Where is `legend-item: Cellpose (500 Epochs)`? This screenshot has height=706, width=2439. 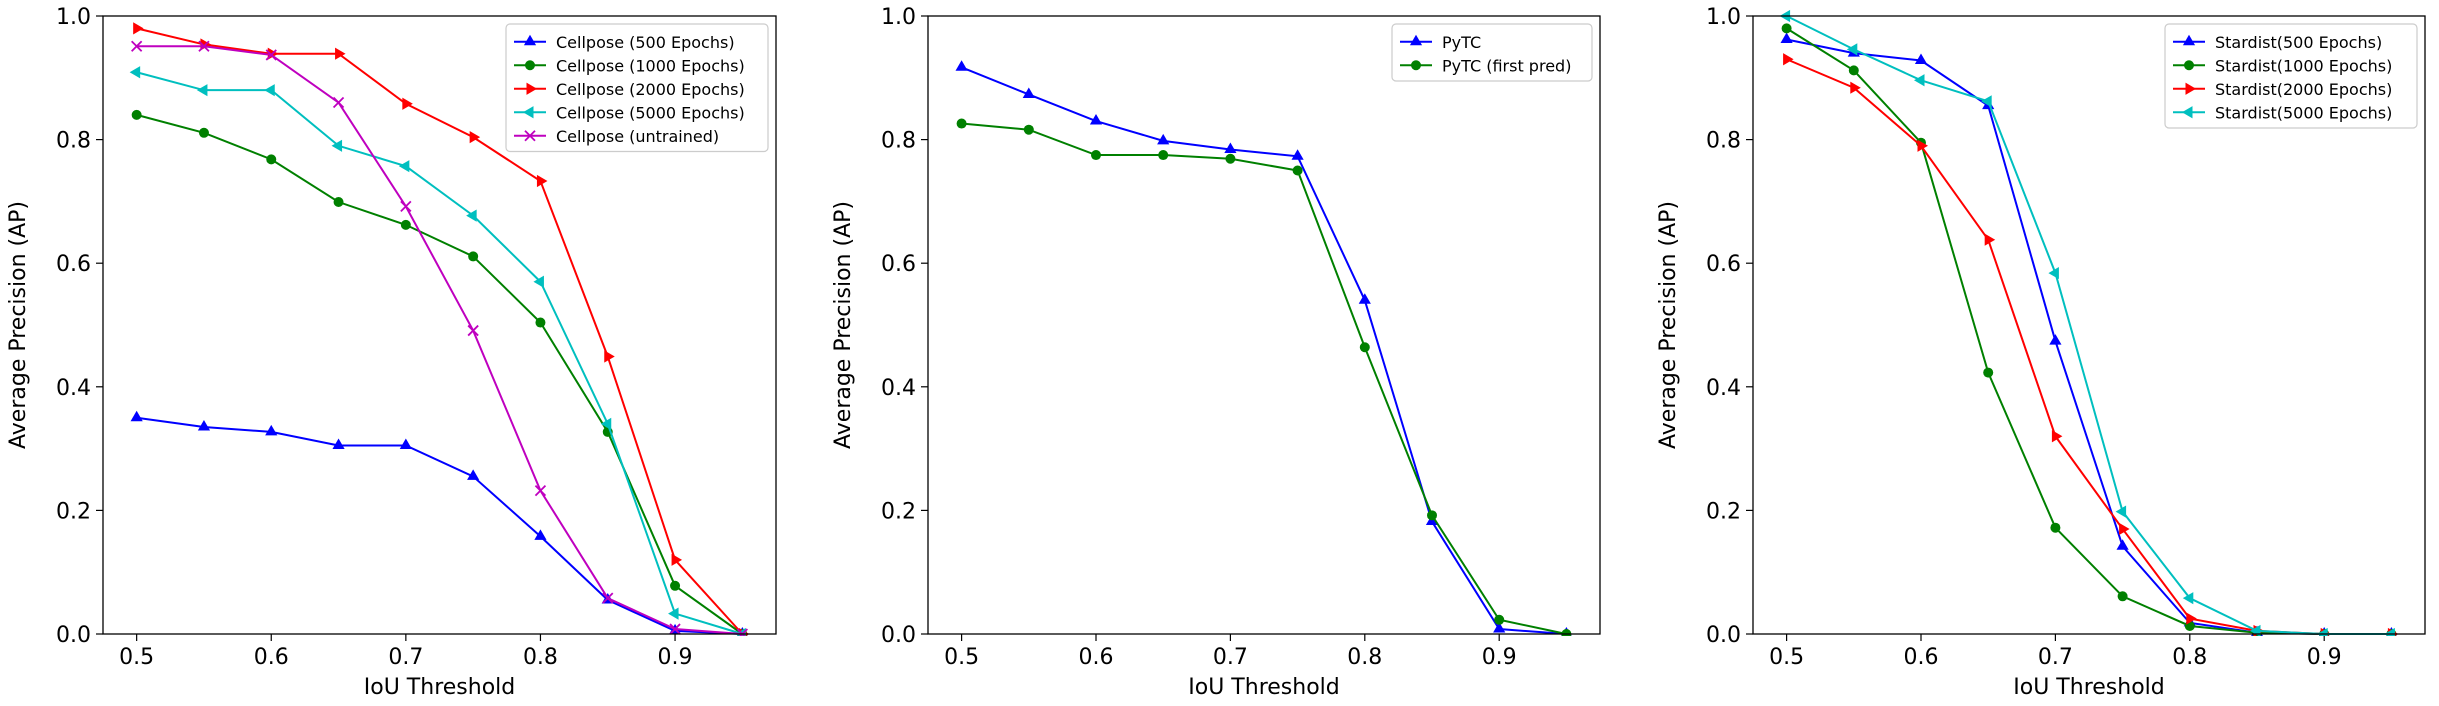
legend-item: Cellpose (500 Epochs) is located at coordinates (624, 42).